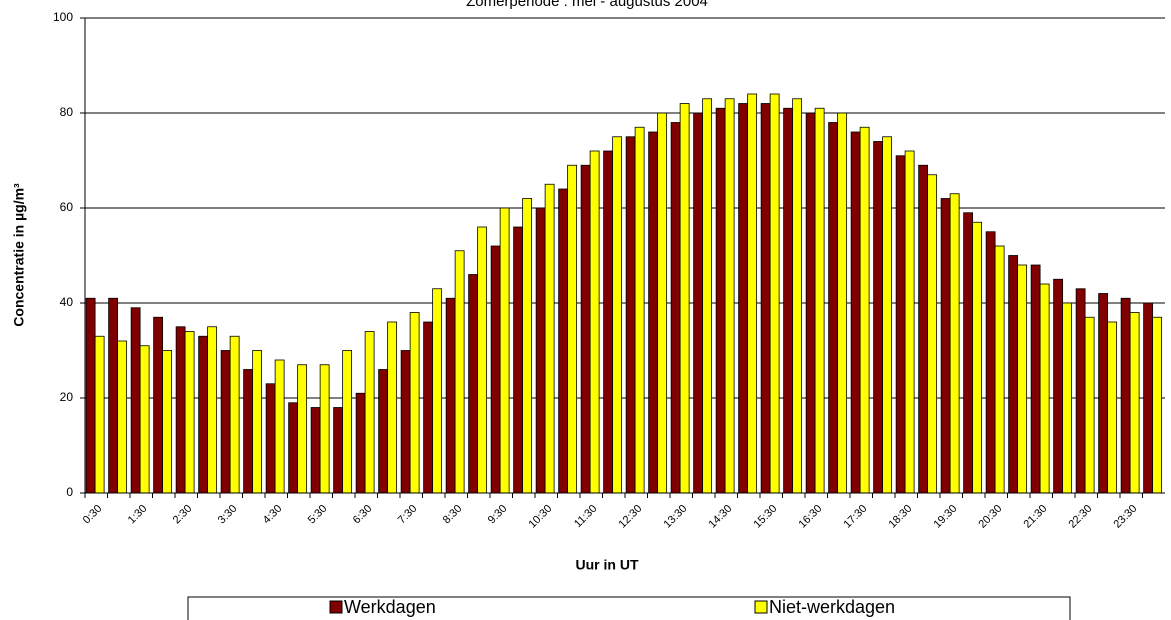 Image resolution: width=1171 pixels, height=620 pixels. What do you see at coordinates (138, 515) in the screenshot?
I see `x-tick-label: 1:30` at bounding box center [138, 515].